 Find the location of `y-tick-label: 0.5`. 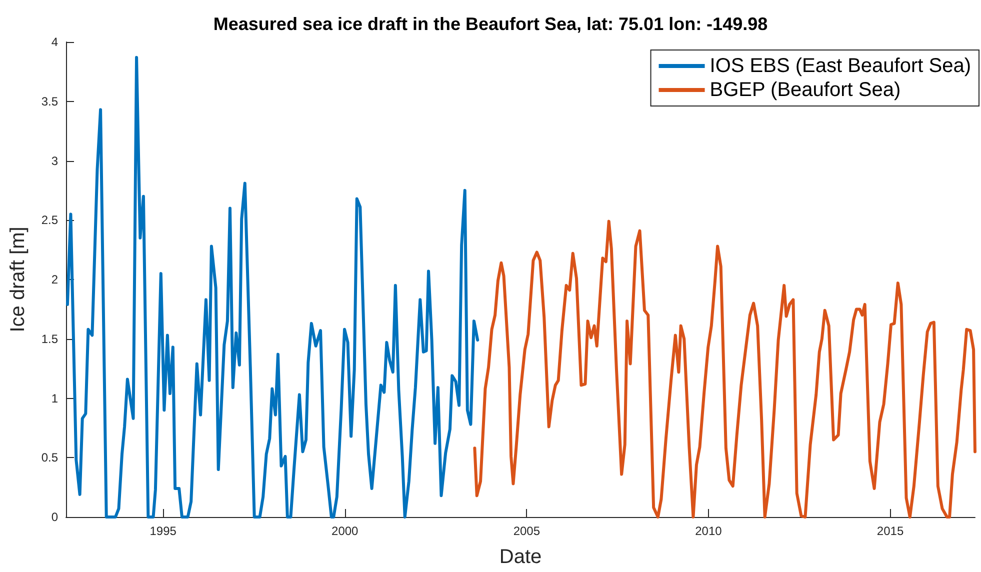

y-tick-label: 0.5 is located at coordinates (49, 457).